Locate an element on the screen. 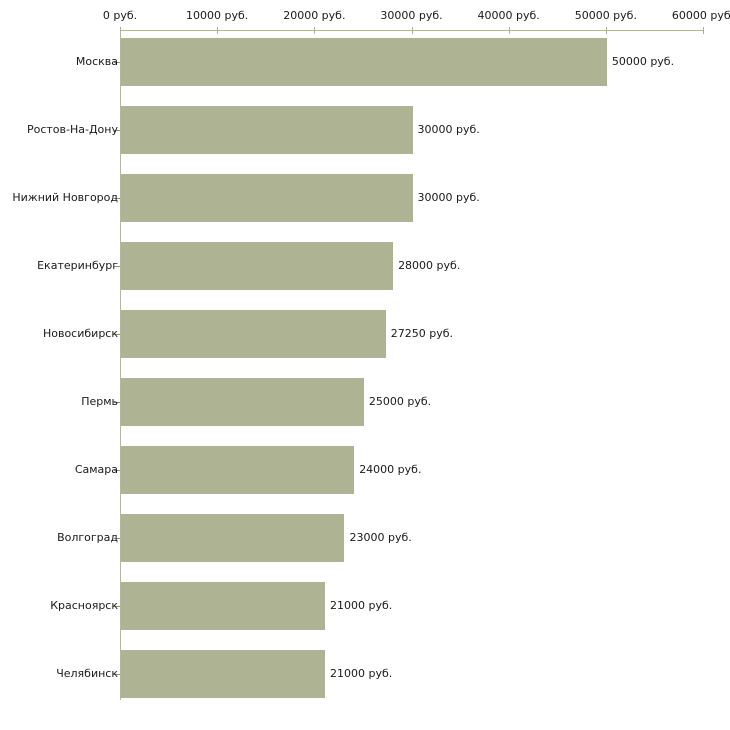  x-axis-tick-label: 40000 руб. is located at coordinates (508, 15).